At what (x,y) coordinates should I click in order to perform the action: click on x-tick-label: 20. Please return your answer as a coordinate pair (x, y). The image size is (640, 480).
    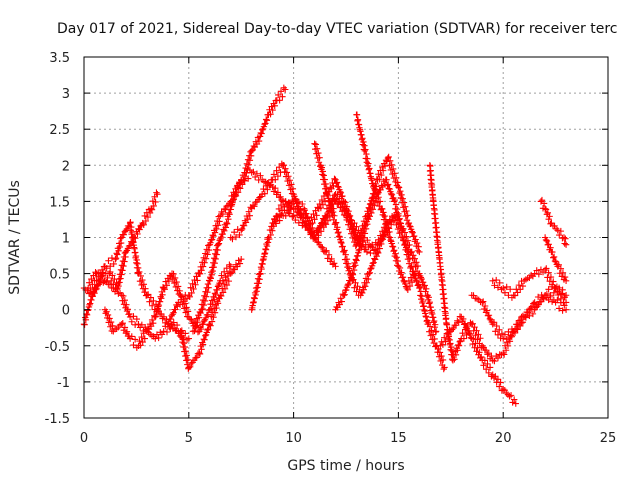
    Looking at the image, I should click on (503, 438).